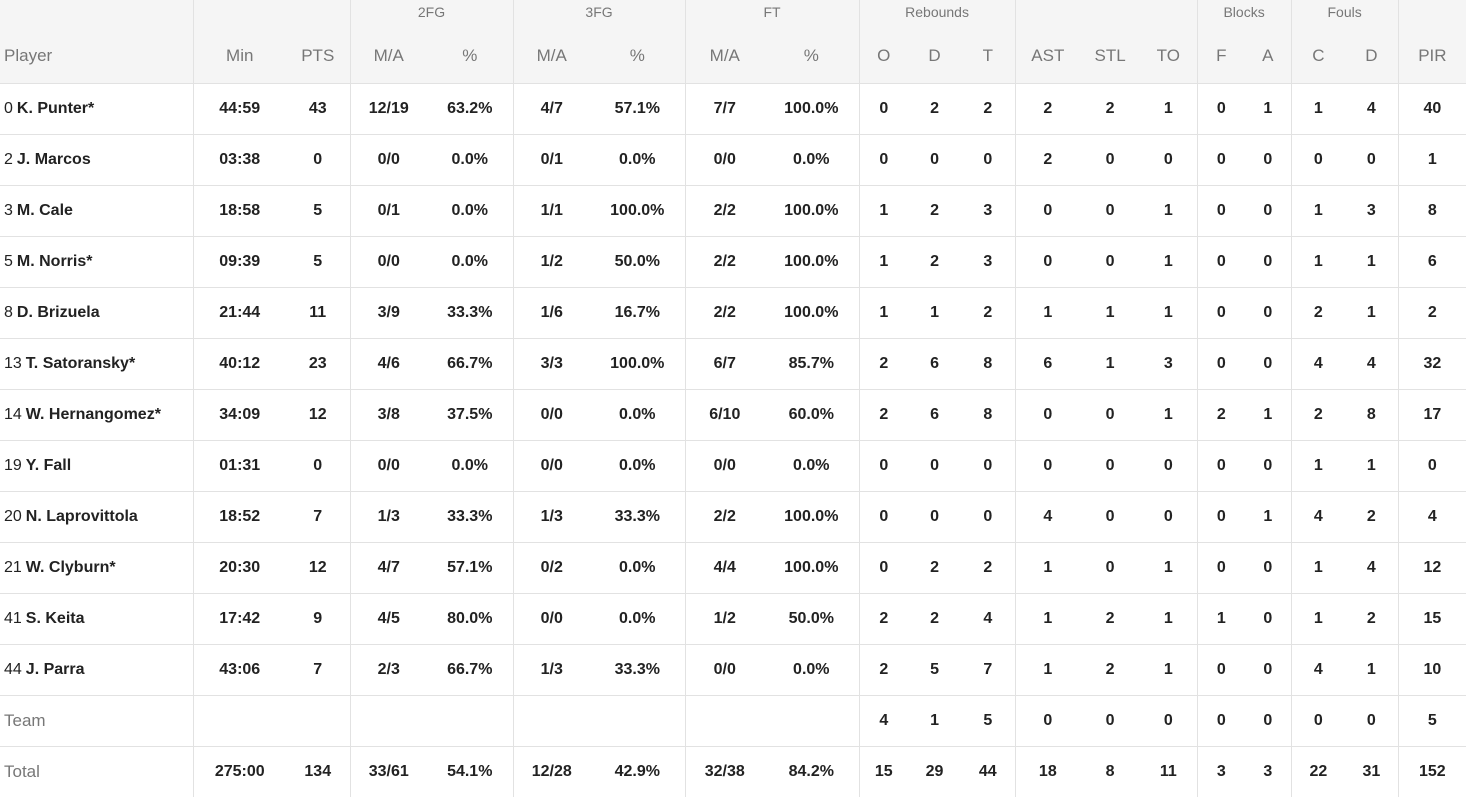  I want to click on column-header-blk-f: F, so click(1221, 56).